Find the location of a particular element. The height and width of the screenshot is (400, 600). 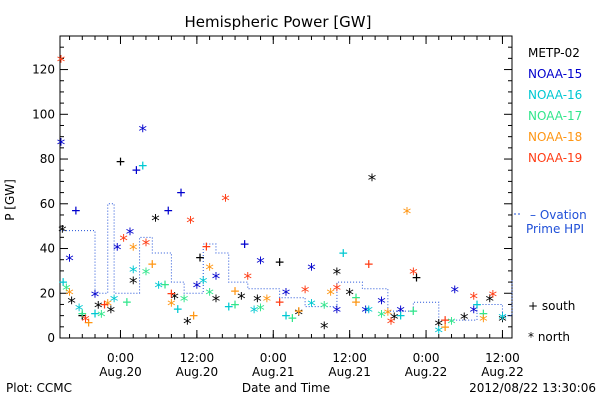

legend-entry: NOAA-15 is located at coordinates (555, 74).